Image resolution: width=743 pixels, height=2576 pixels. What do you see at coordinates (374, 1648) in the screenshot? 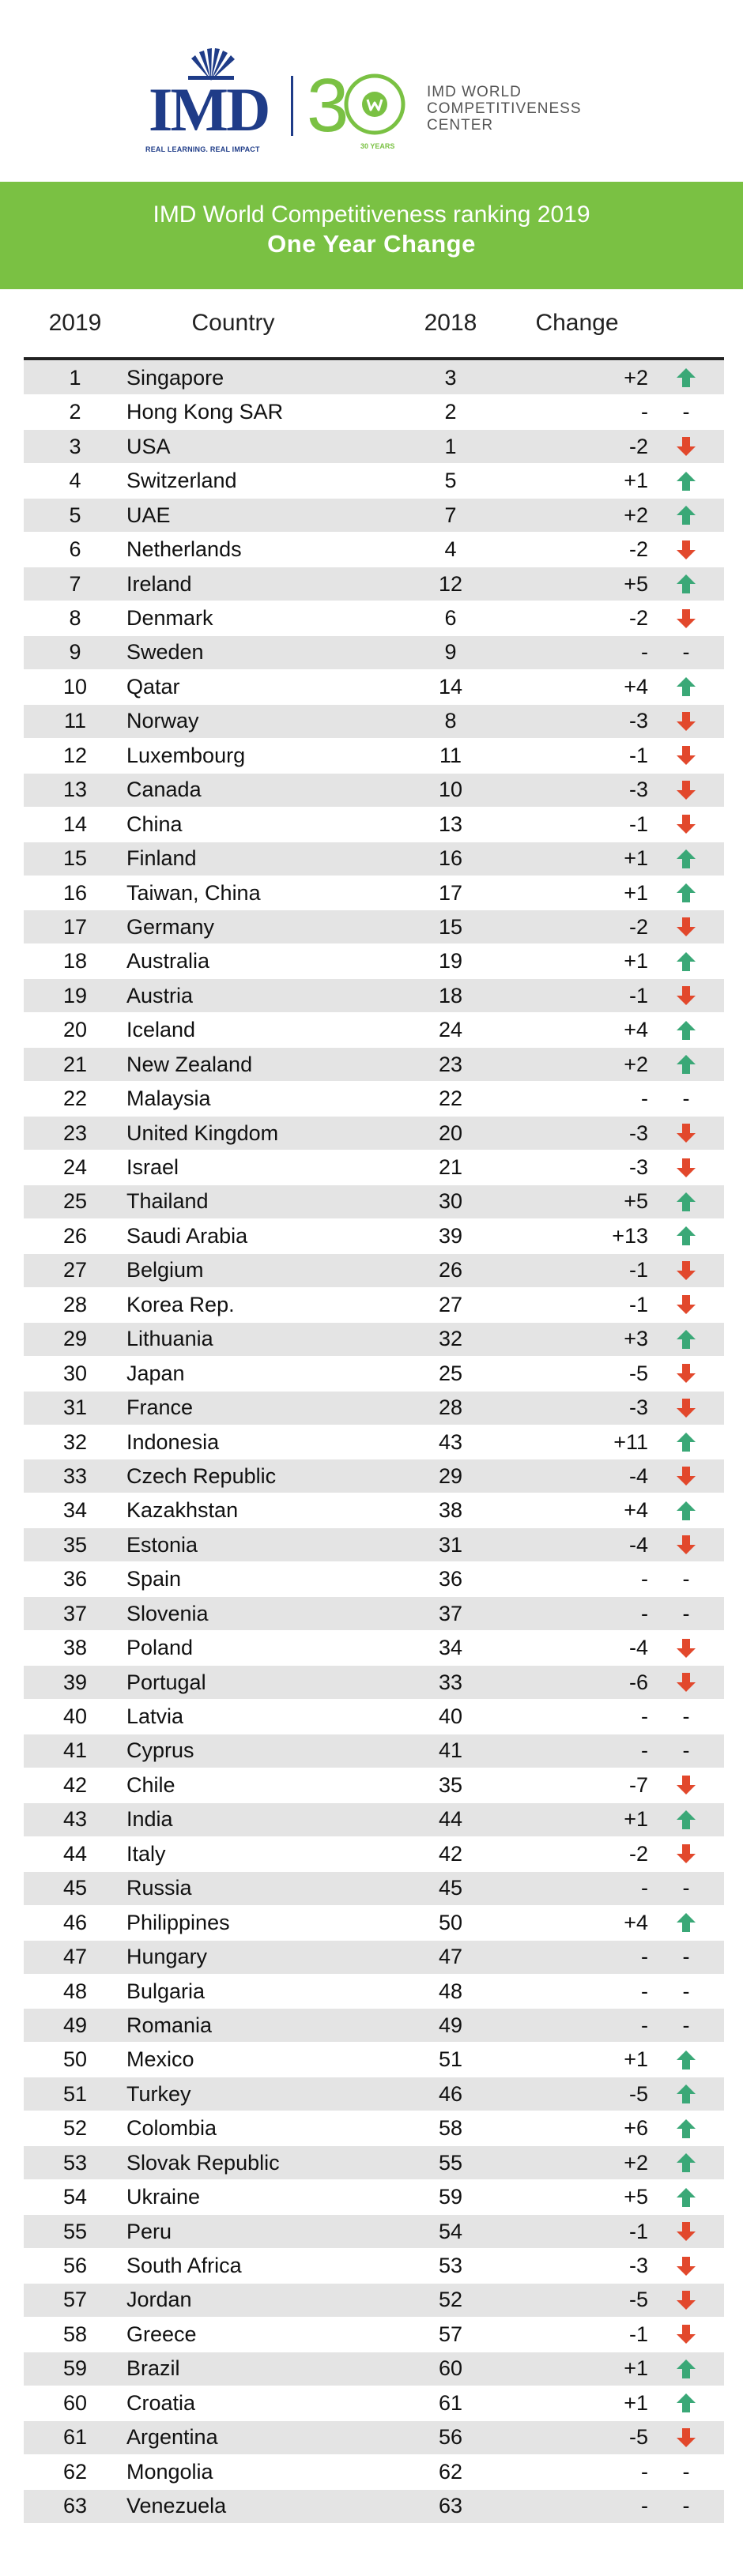
I see `table-row: 38 Poland 34 -4` at bounding box center [374, 1648].